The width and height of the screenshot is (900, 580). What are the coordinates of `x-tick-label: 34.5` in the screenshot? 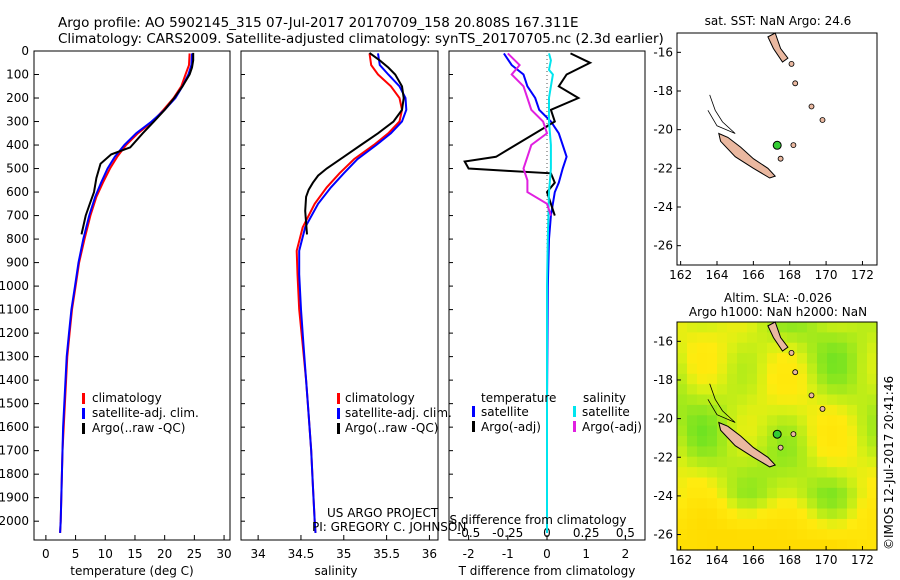 It's located at (301, 554).